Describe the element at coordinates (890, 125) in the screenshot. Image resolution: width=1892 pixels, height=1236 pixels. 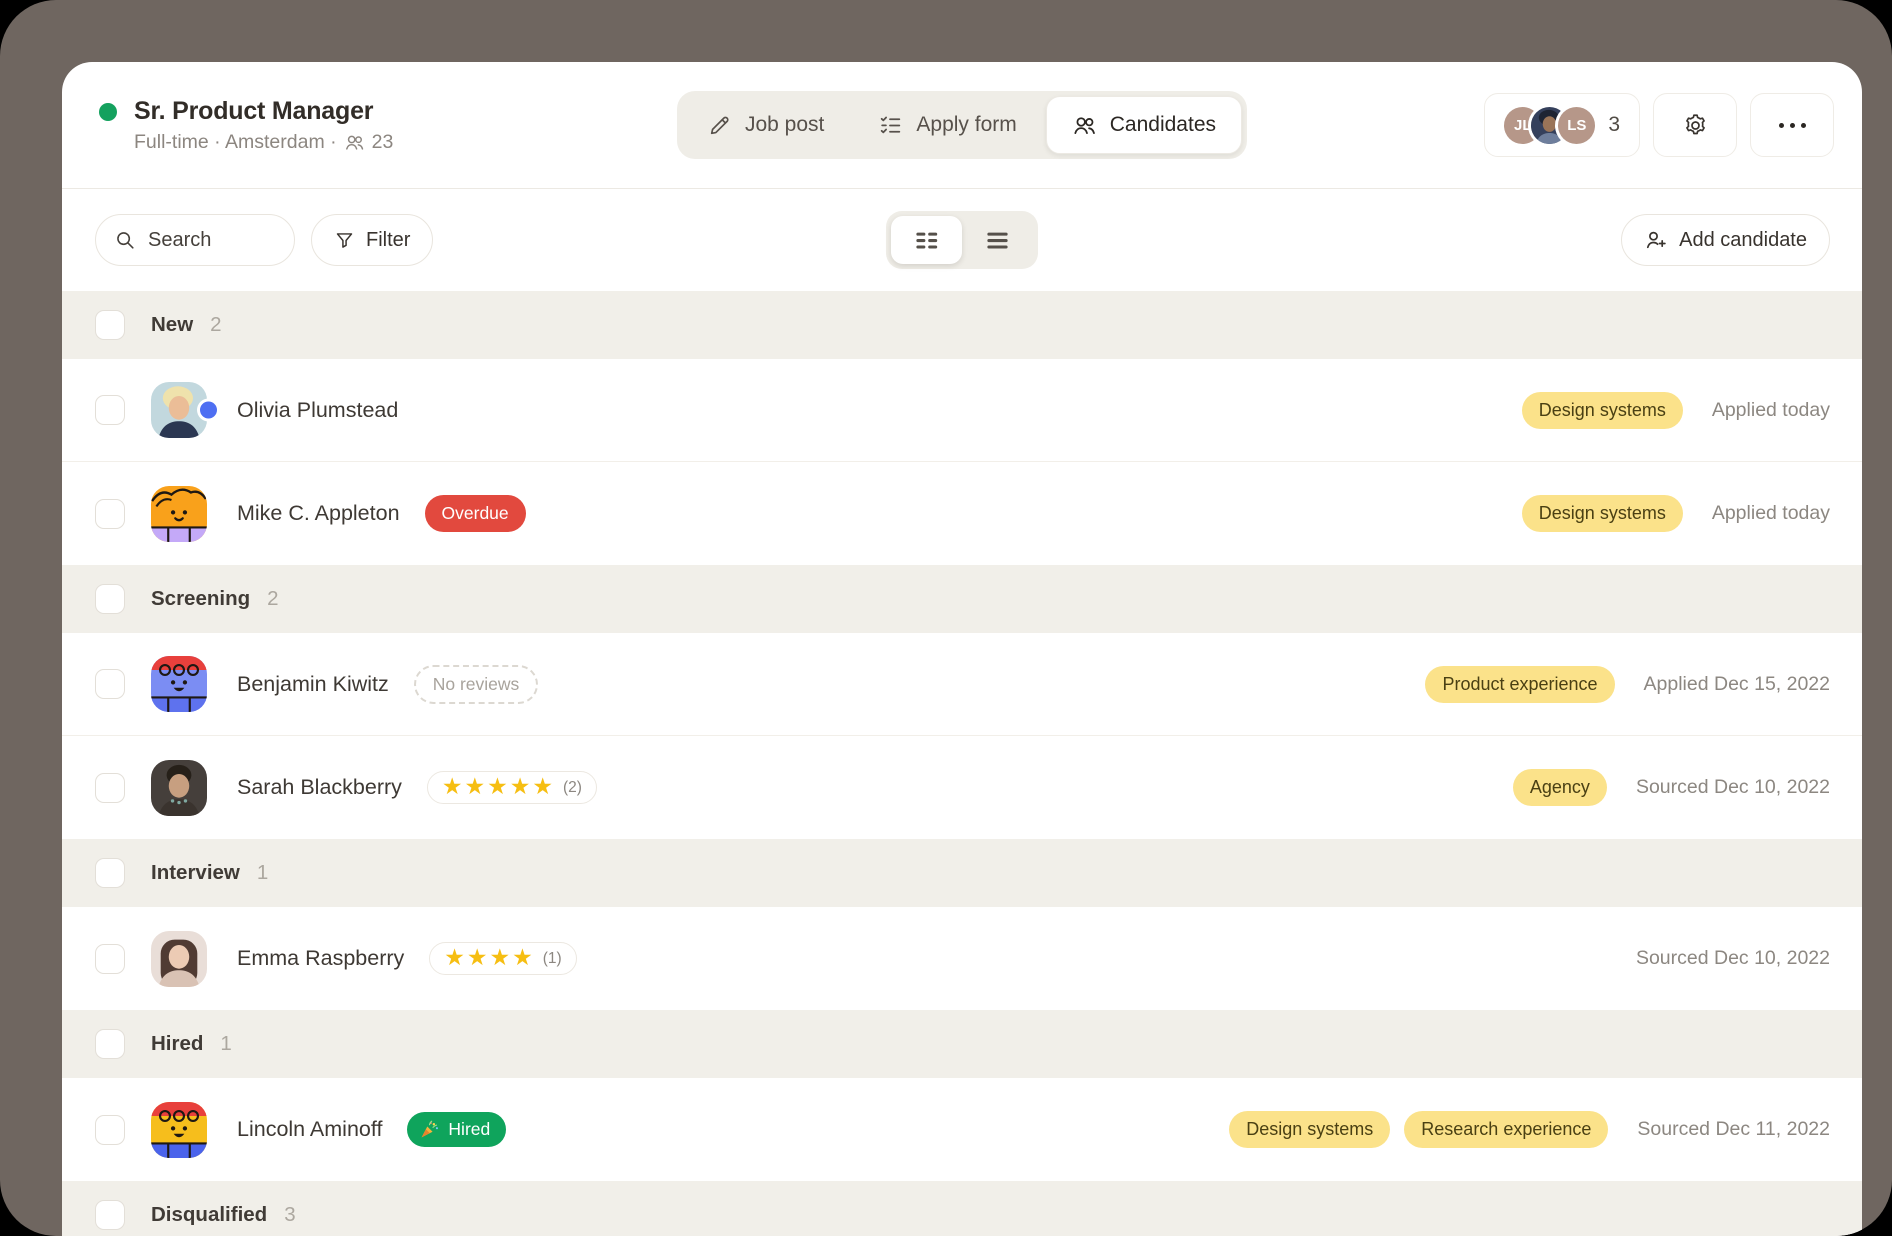
I see `checklist-icon` at that location.